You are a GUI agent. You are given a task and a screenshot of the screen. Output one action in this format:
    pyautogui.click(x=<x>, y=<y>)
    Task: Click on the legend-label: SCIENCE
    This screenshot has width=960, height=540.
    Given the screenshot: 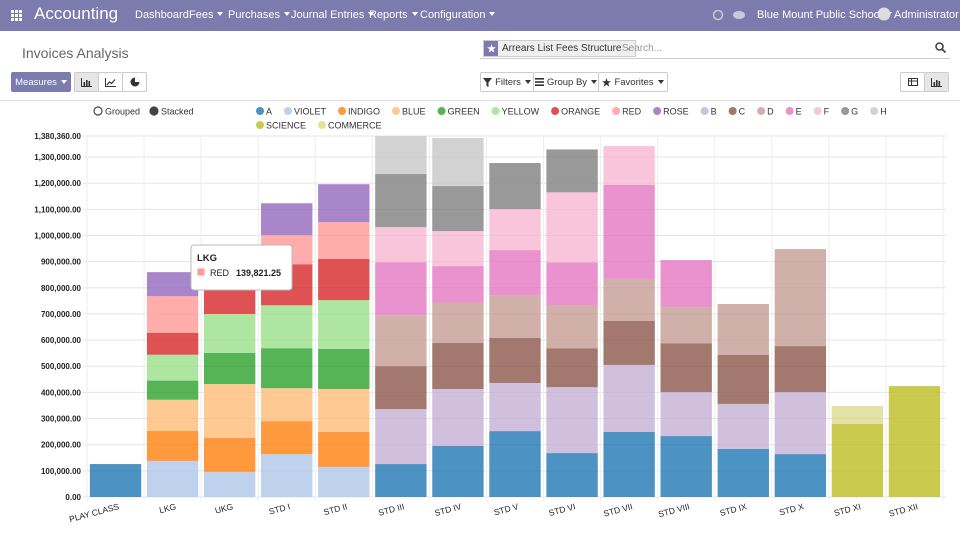 What is the action you would take?
    pyautogui.click(x=286, y=126)
    